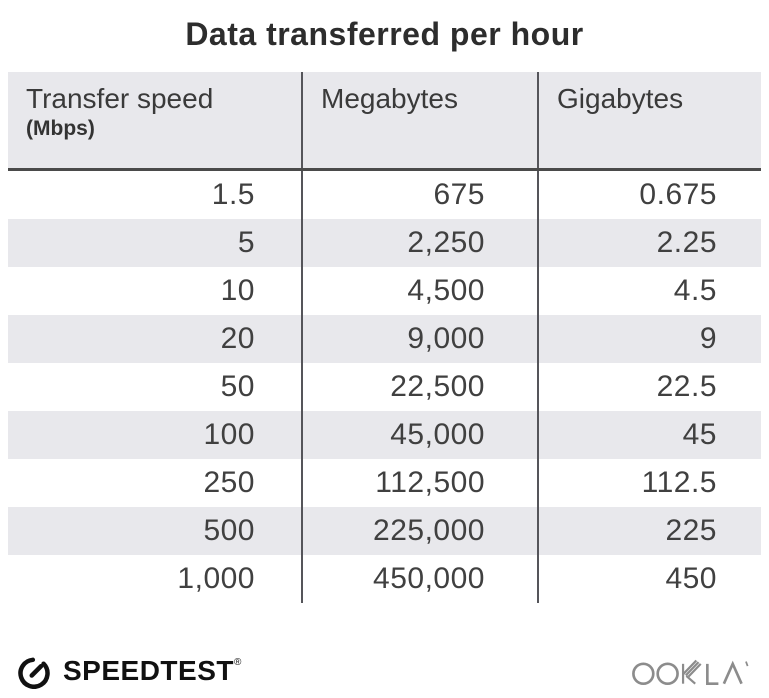 Image resolution: width=769 pixels, height=698 pixels. Describe the element at coordinates (649, 121) in the screenshot. I see `column-header-gigabytes: Gigabytes` at that location.